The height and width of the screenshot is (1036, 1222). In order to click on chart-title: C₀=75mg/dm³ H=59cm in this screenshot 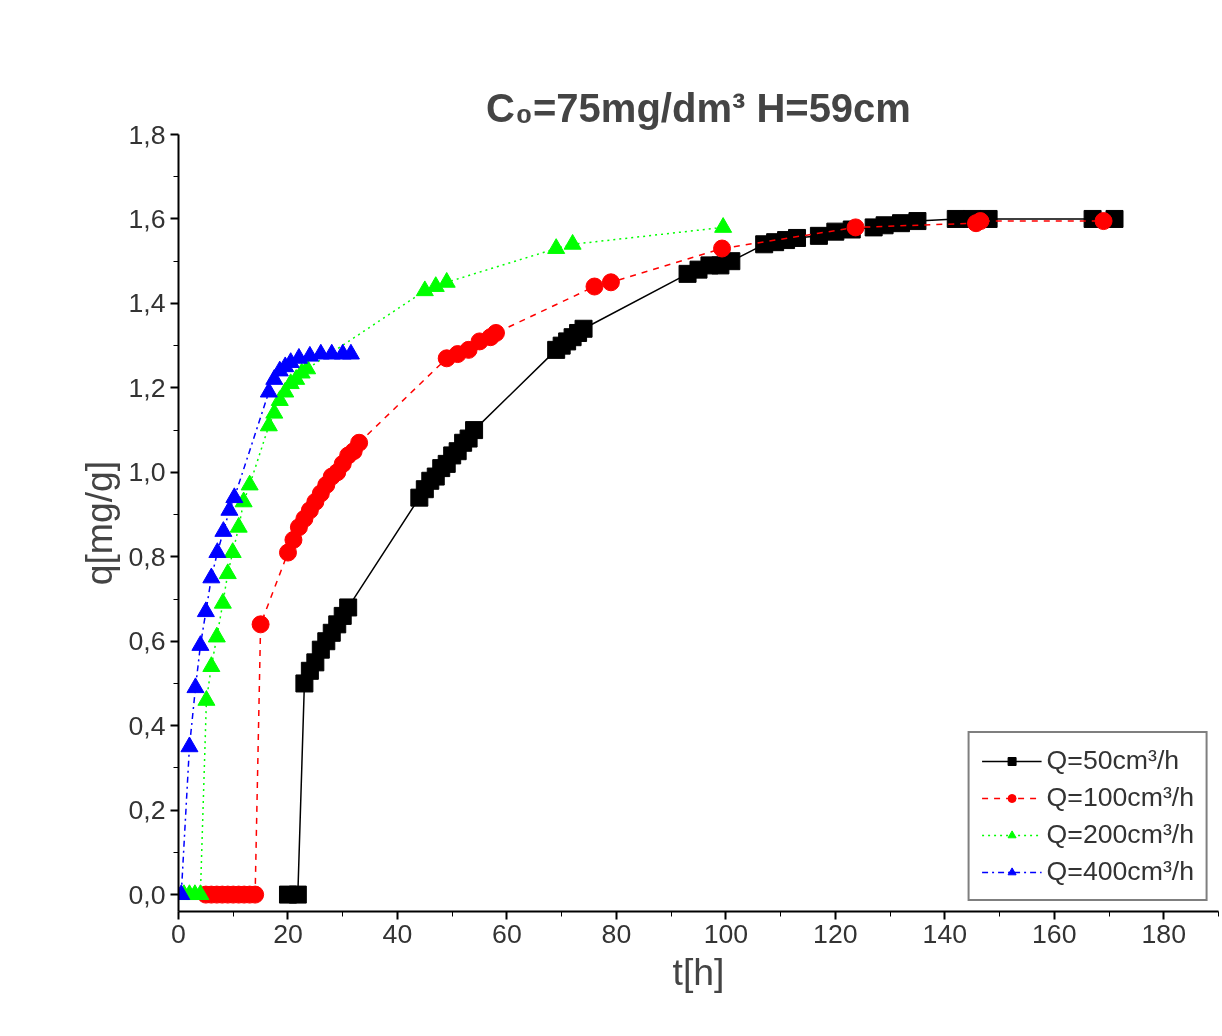, I will do `click(698, 107)`.